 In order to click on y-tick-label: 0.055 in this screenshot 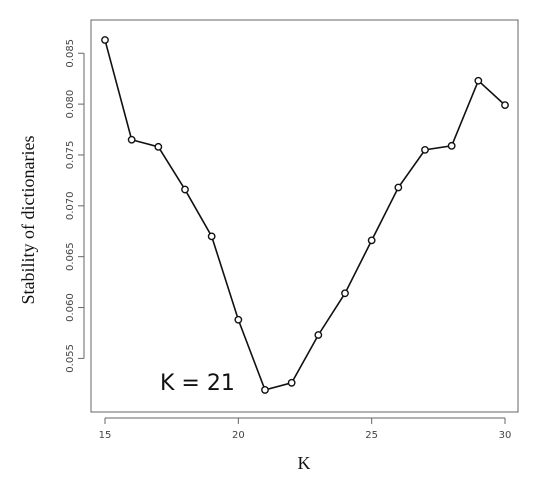, I will do `click(70, 358)`.